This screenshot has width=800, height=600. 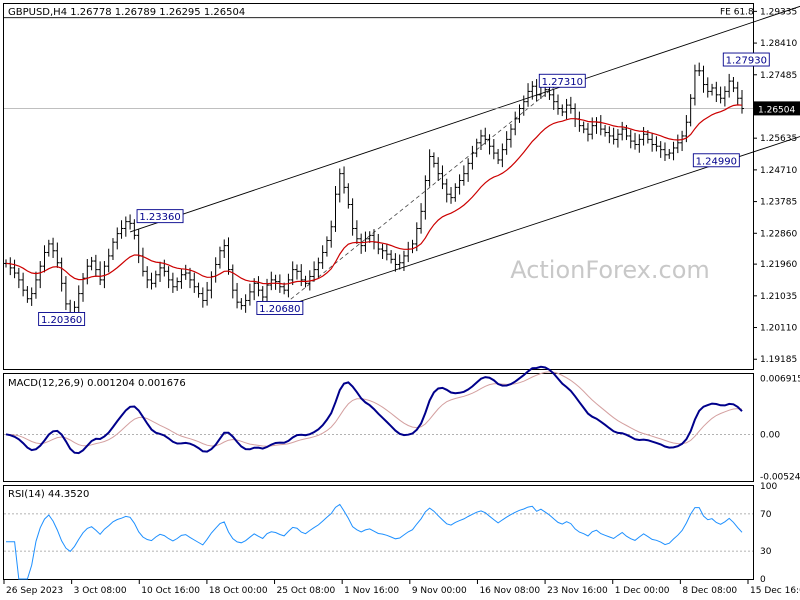 I want to click on price-tick-label: 1.21035, so click(x=778, y=297).